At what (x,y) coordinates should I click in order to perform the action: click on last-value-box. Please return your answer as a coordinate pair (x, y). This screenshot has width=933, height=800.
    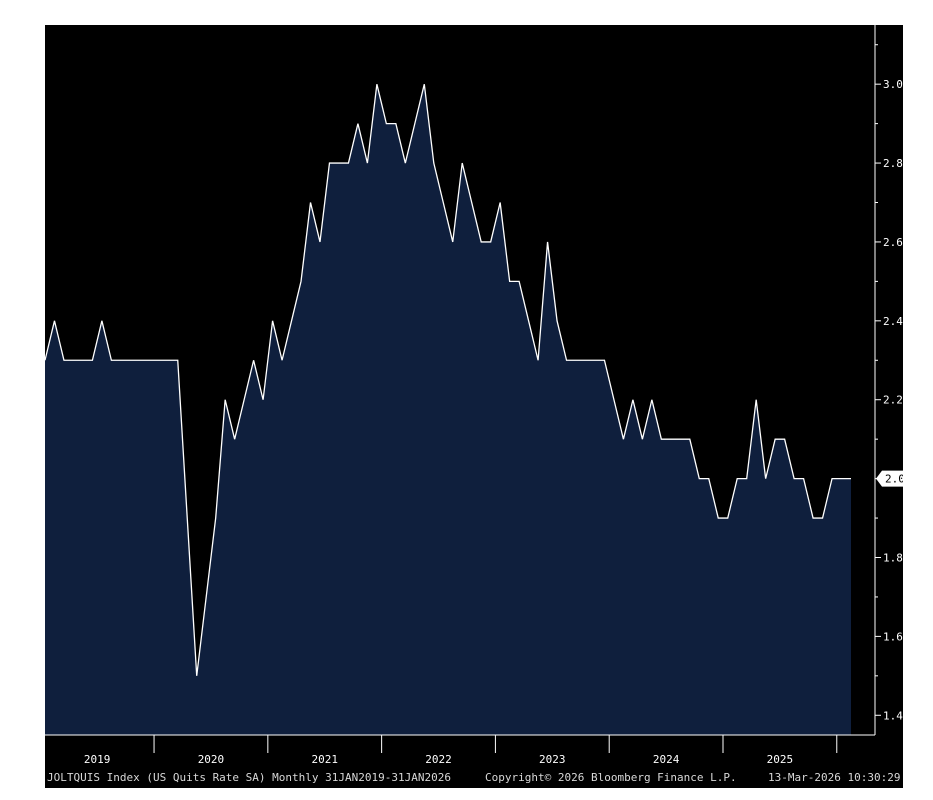
    Looking at the image, I should click on (889, 478).